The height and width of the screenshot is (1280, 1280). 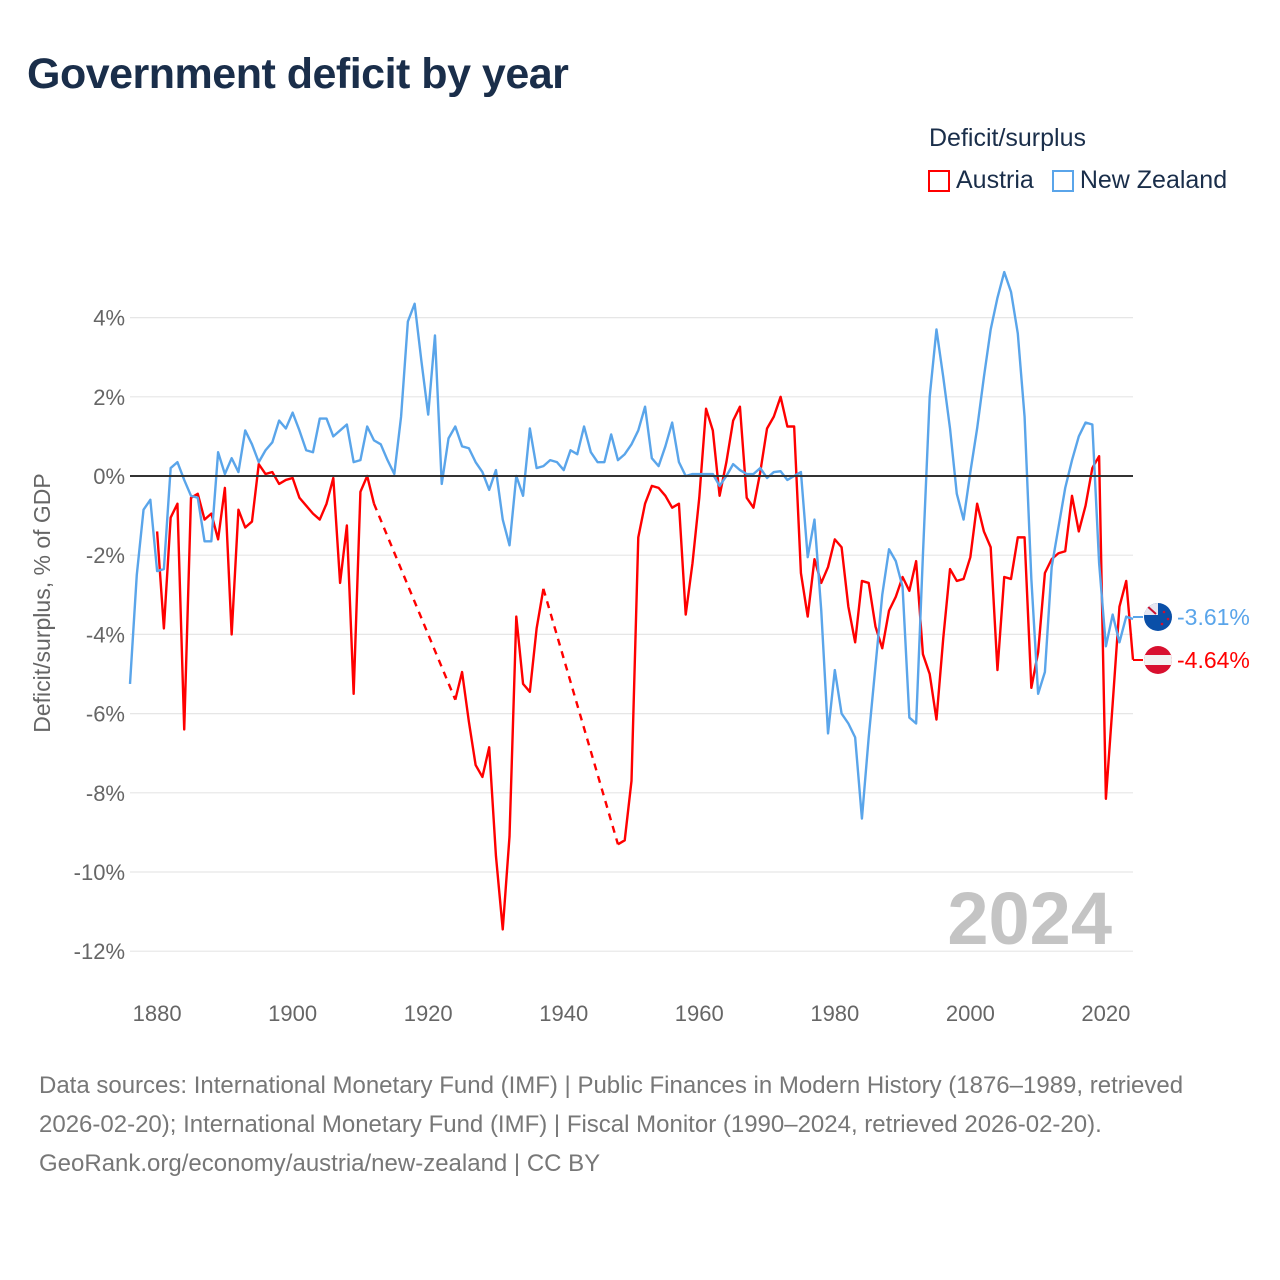 I want to click on y-tick-label: -12%, so click(x=99, y=951).